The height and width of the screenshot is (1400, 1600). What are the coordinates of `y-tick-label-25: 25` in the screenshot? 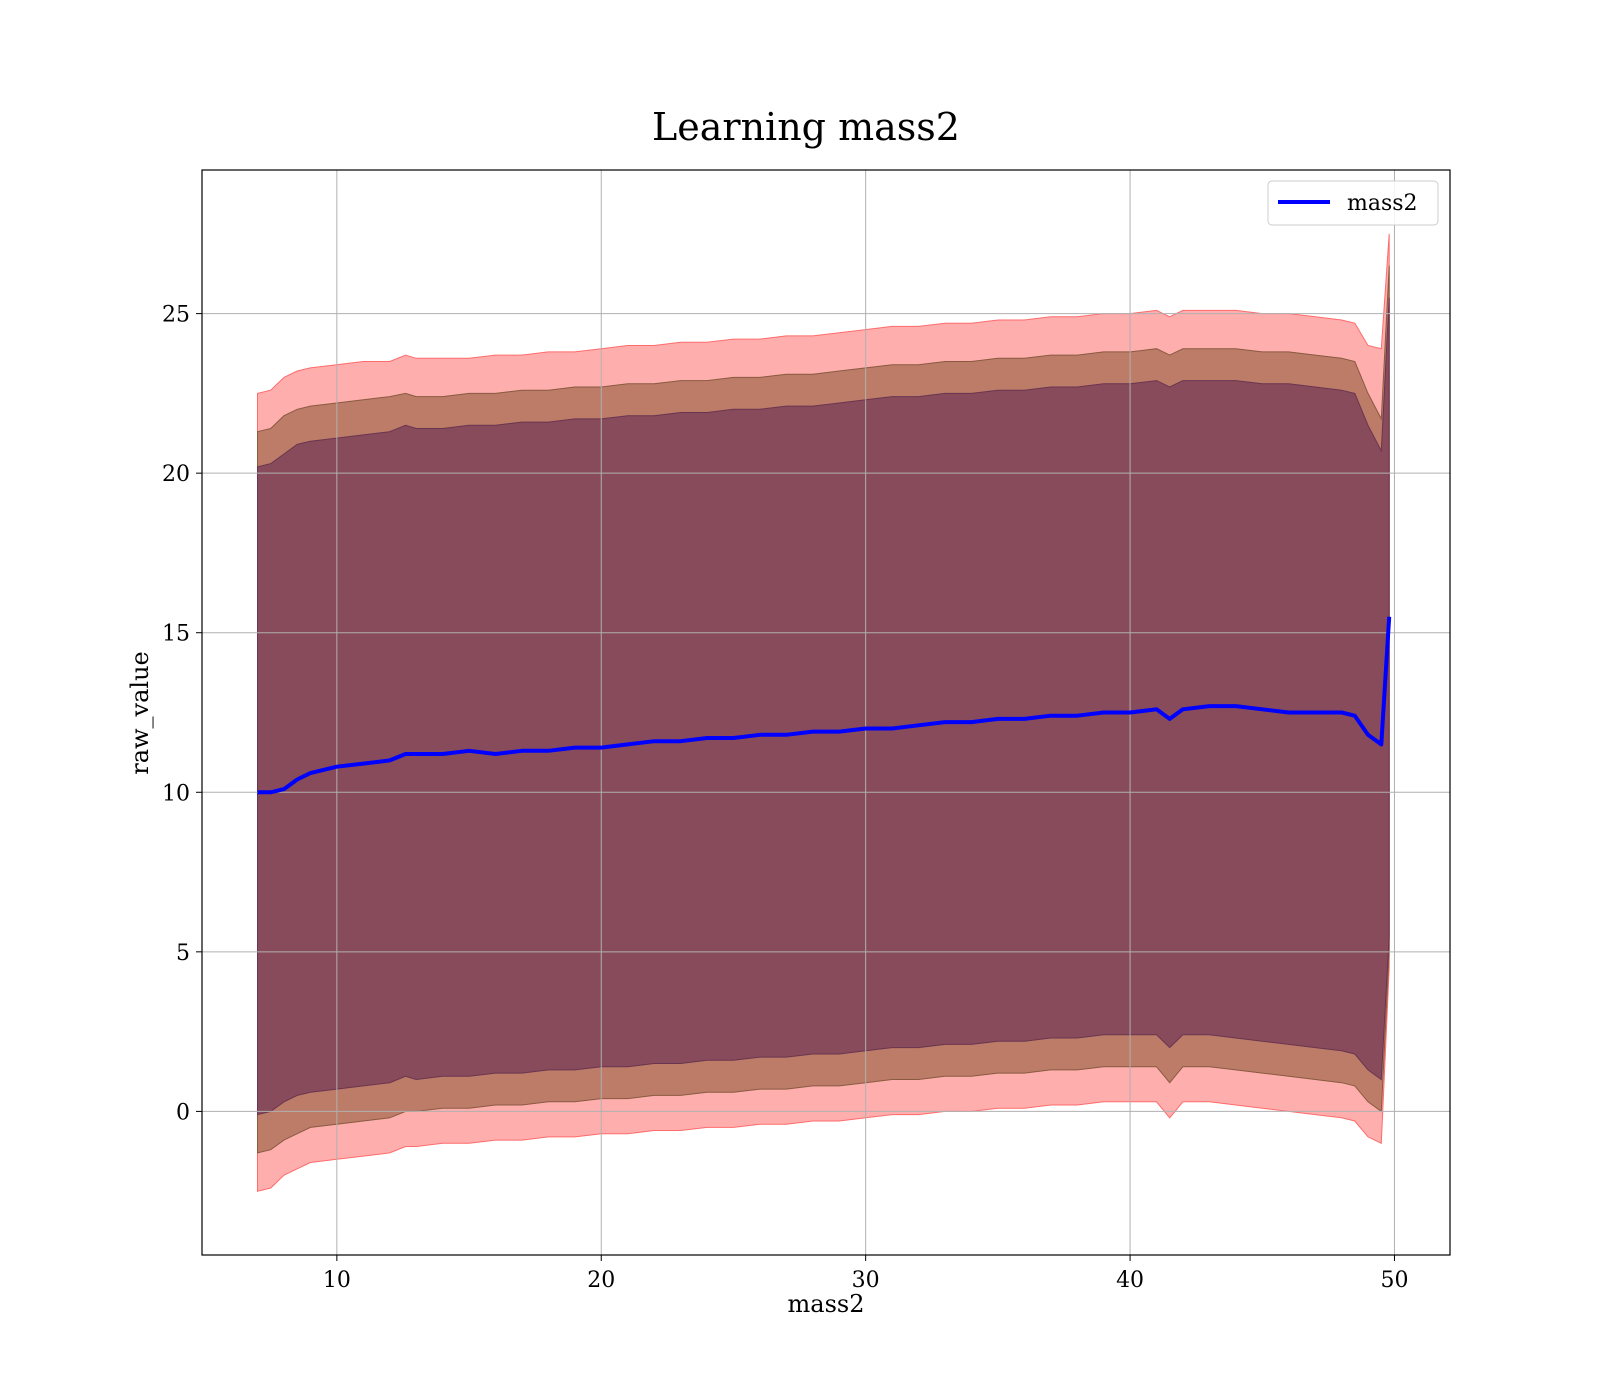 It's located at (176, 315).